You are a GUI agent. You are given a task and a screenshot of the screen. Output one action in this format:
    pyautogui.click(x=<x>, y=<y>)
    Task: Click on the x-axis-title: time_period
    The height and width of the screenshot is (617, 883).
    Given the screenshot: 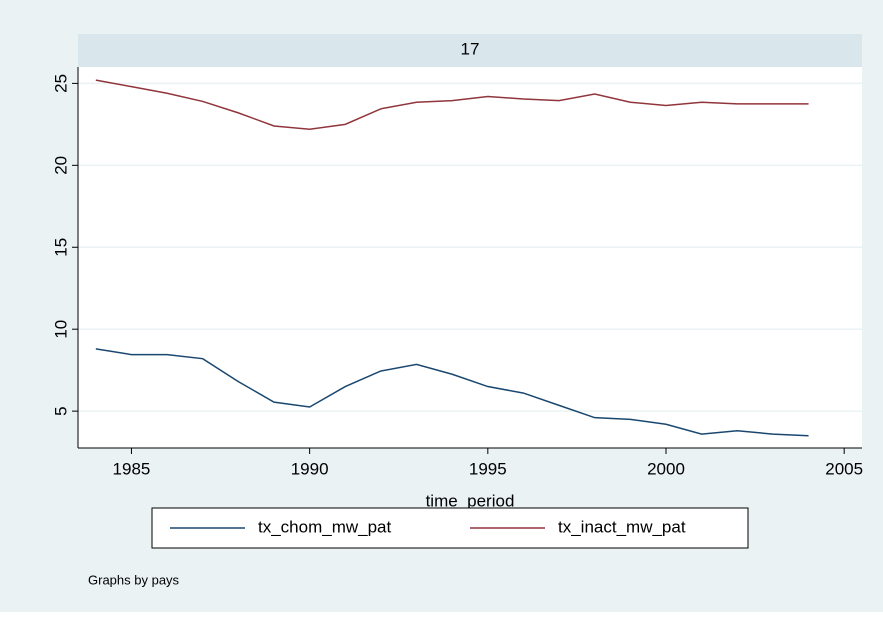 What is the action you would take?
    pyautogui.click(x=470, y=500)
    